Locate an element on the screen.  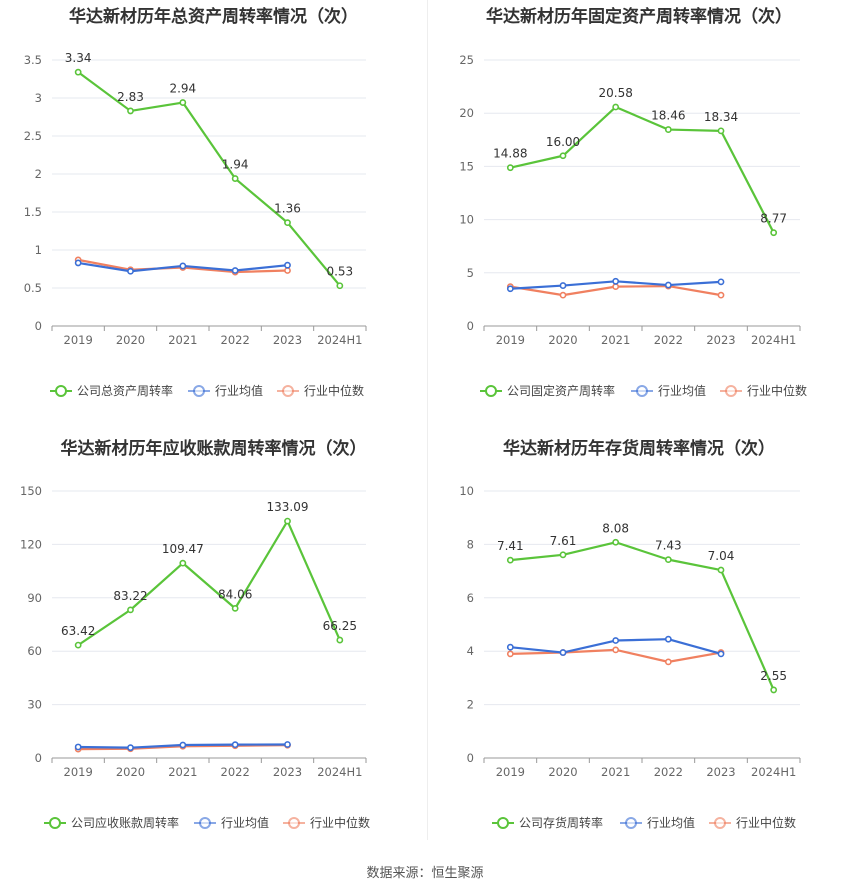
legend-item-company: 公司固定资产周转率 is located at coordinates (547, 390).